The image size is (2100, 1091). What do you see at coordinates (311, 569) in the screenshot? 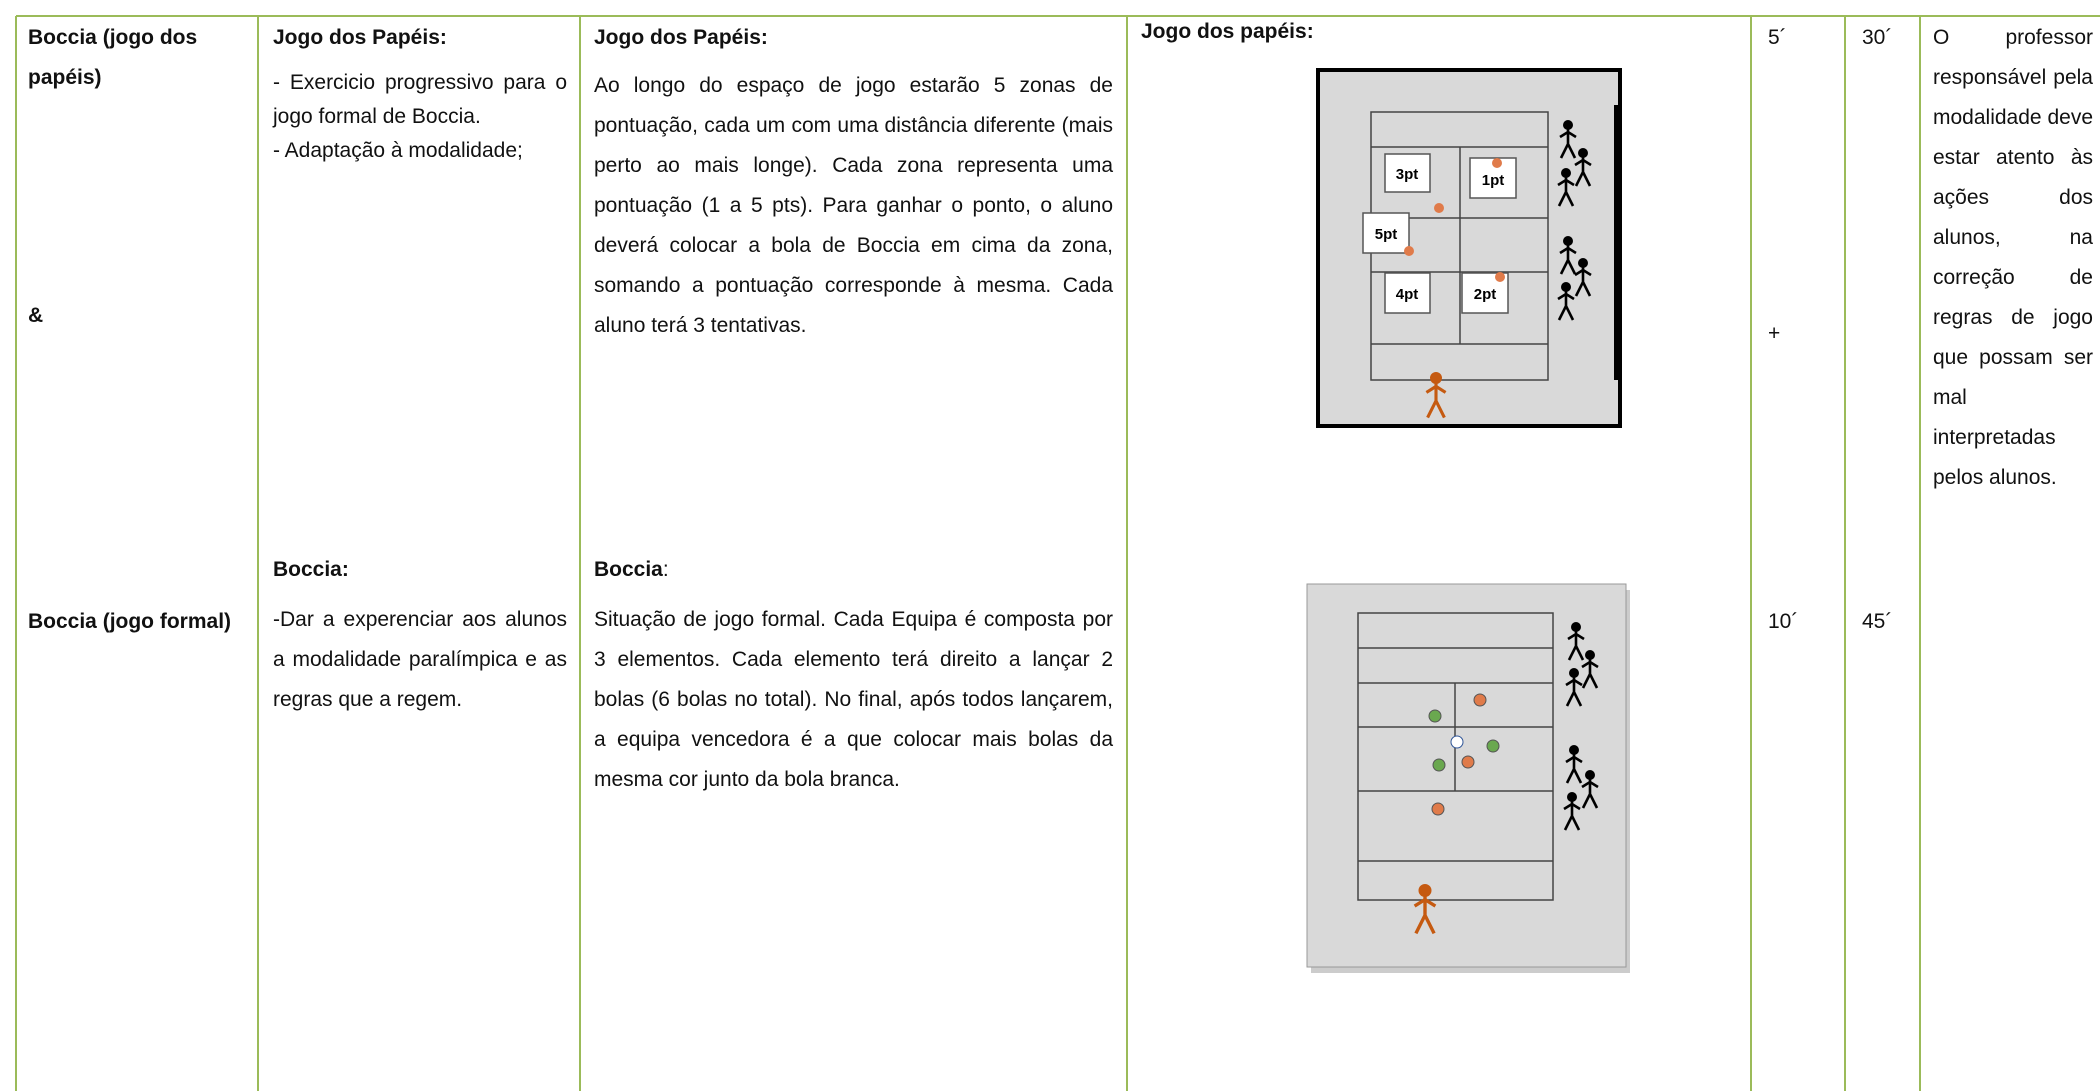
I see `objectives-heading: Boccia:` at bounding box center [311, 569].